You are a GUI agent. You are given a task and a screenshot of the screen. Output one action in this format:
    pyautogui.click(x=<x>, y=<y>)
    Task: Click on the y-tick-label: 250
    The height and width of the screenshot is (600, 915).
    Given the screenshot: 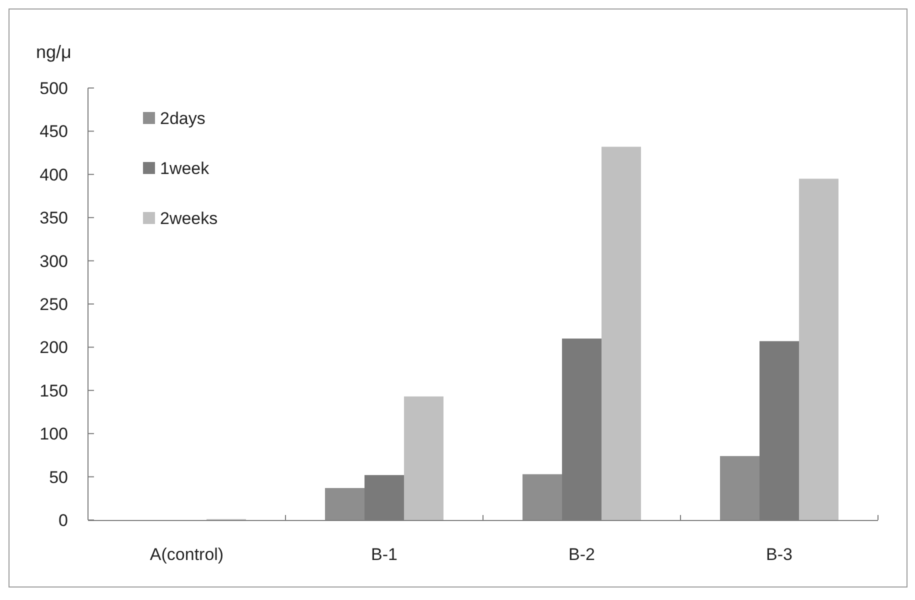 What is the action you would take?
    pyautogui.click(x=54, y=304)
    